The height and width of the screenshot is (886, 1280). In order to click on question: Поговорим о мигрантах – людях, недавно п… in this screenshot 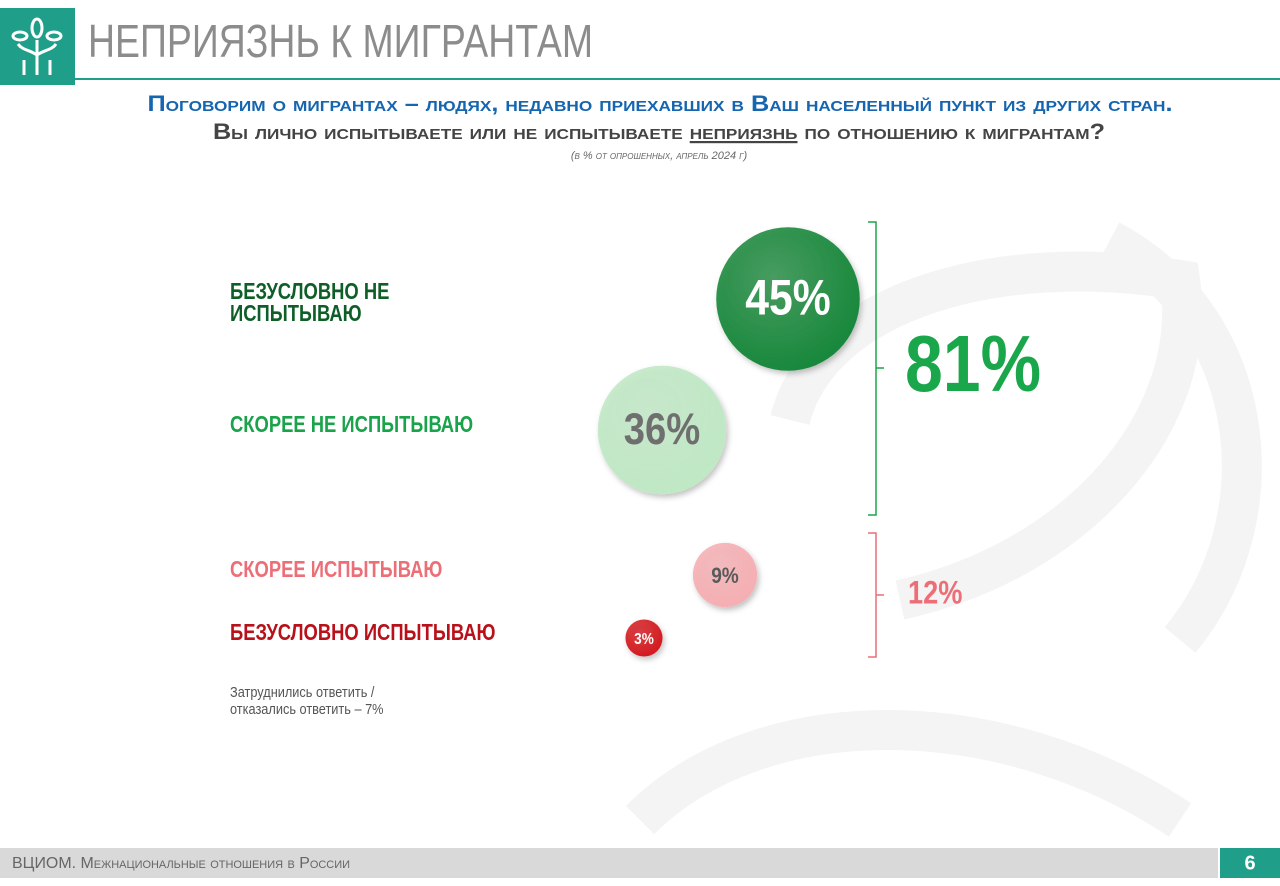, I will do `click(660, 103)`.